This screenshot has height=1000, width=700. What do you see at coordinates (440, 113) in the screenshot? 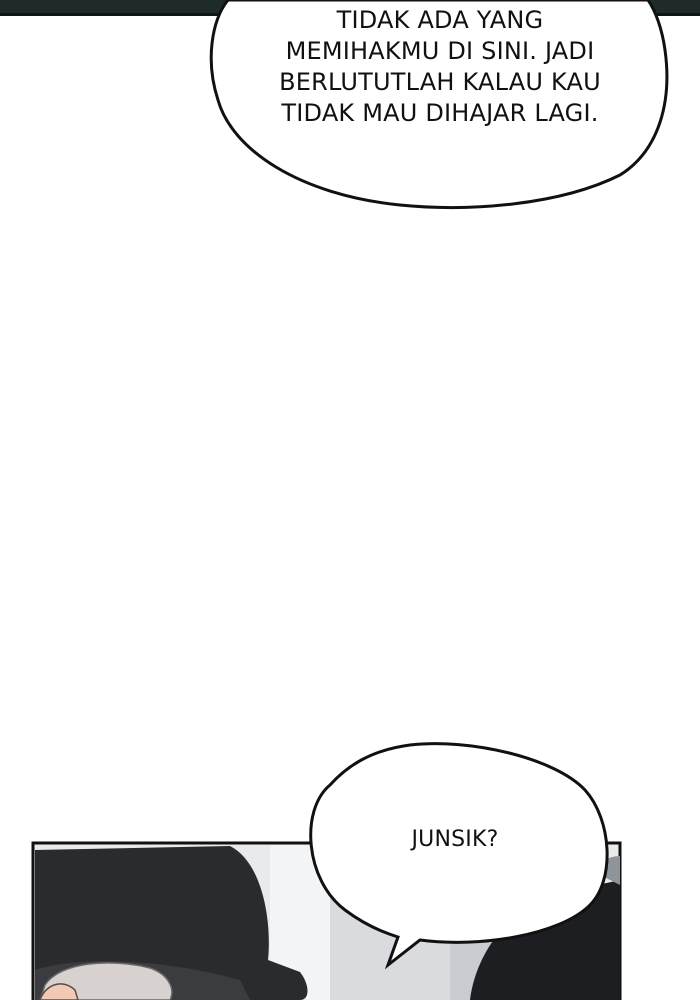
I see `speech-line: TIDAK MAU DIHAJAR LAGI.` at bounding box center [440, 113].